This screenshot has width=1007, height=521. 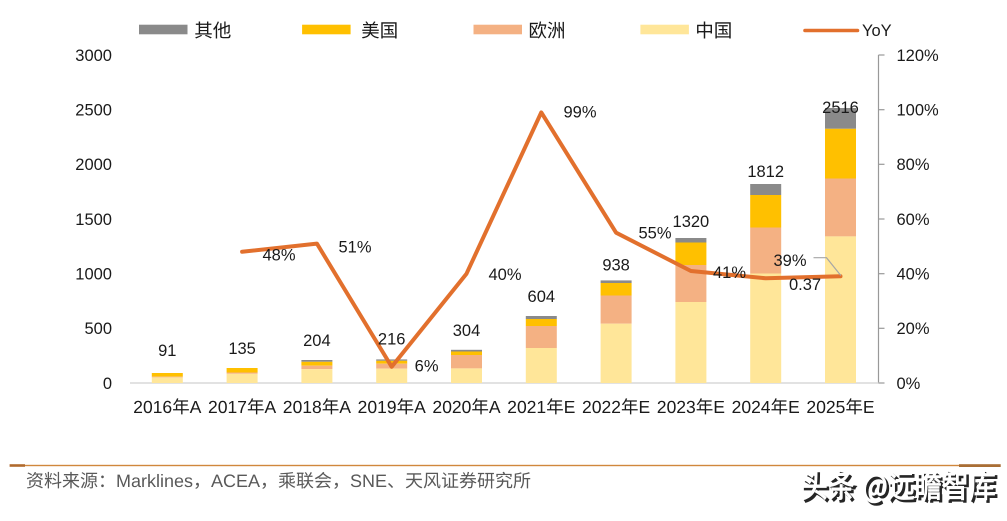 I want to click on svg-text: 48%, so click(x=278, y=255).